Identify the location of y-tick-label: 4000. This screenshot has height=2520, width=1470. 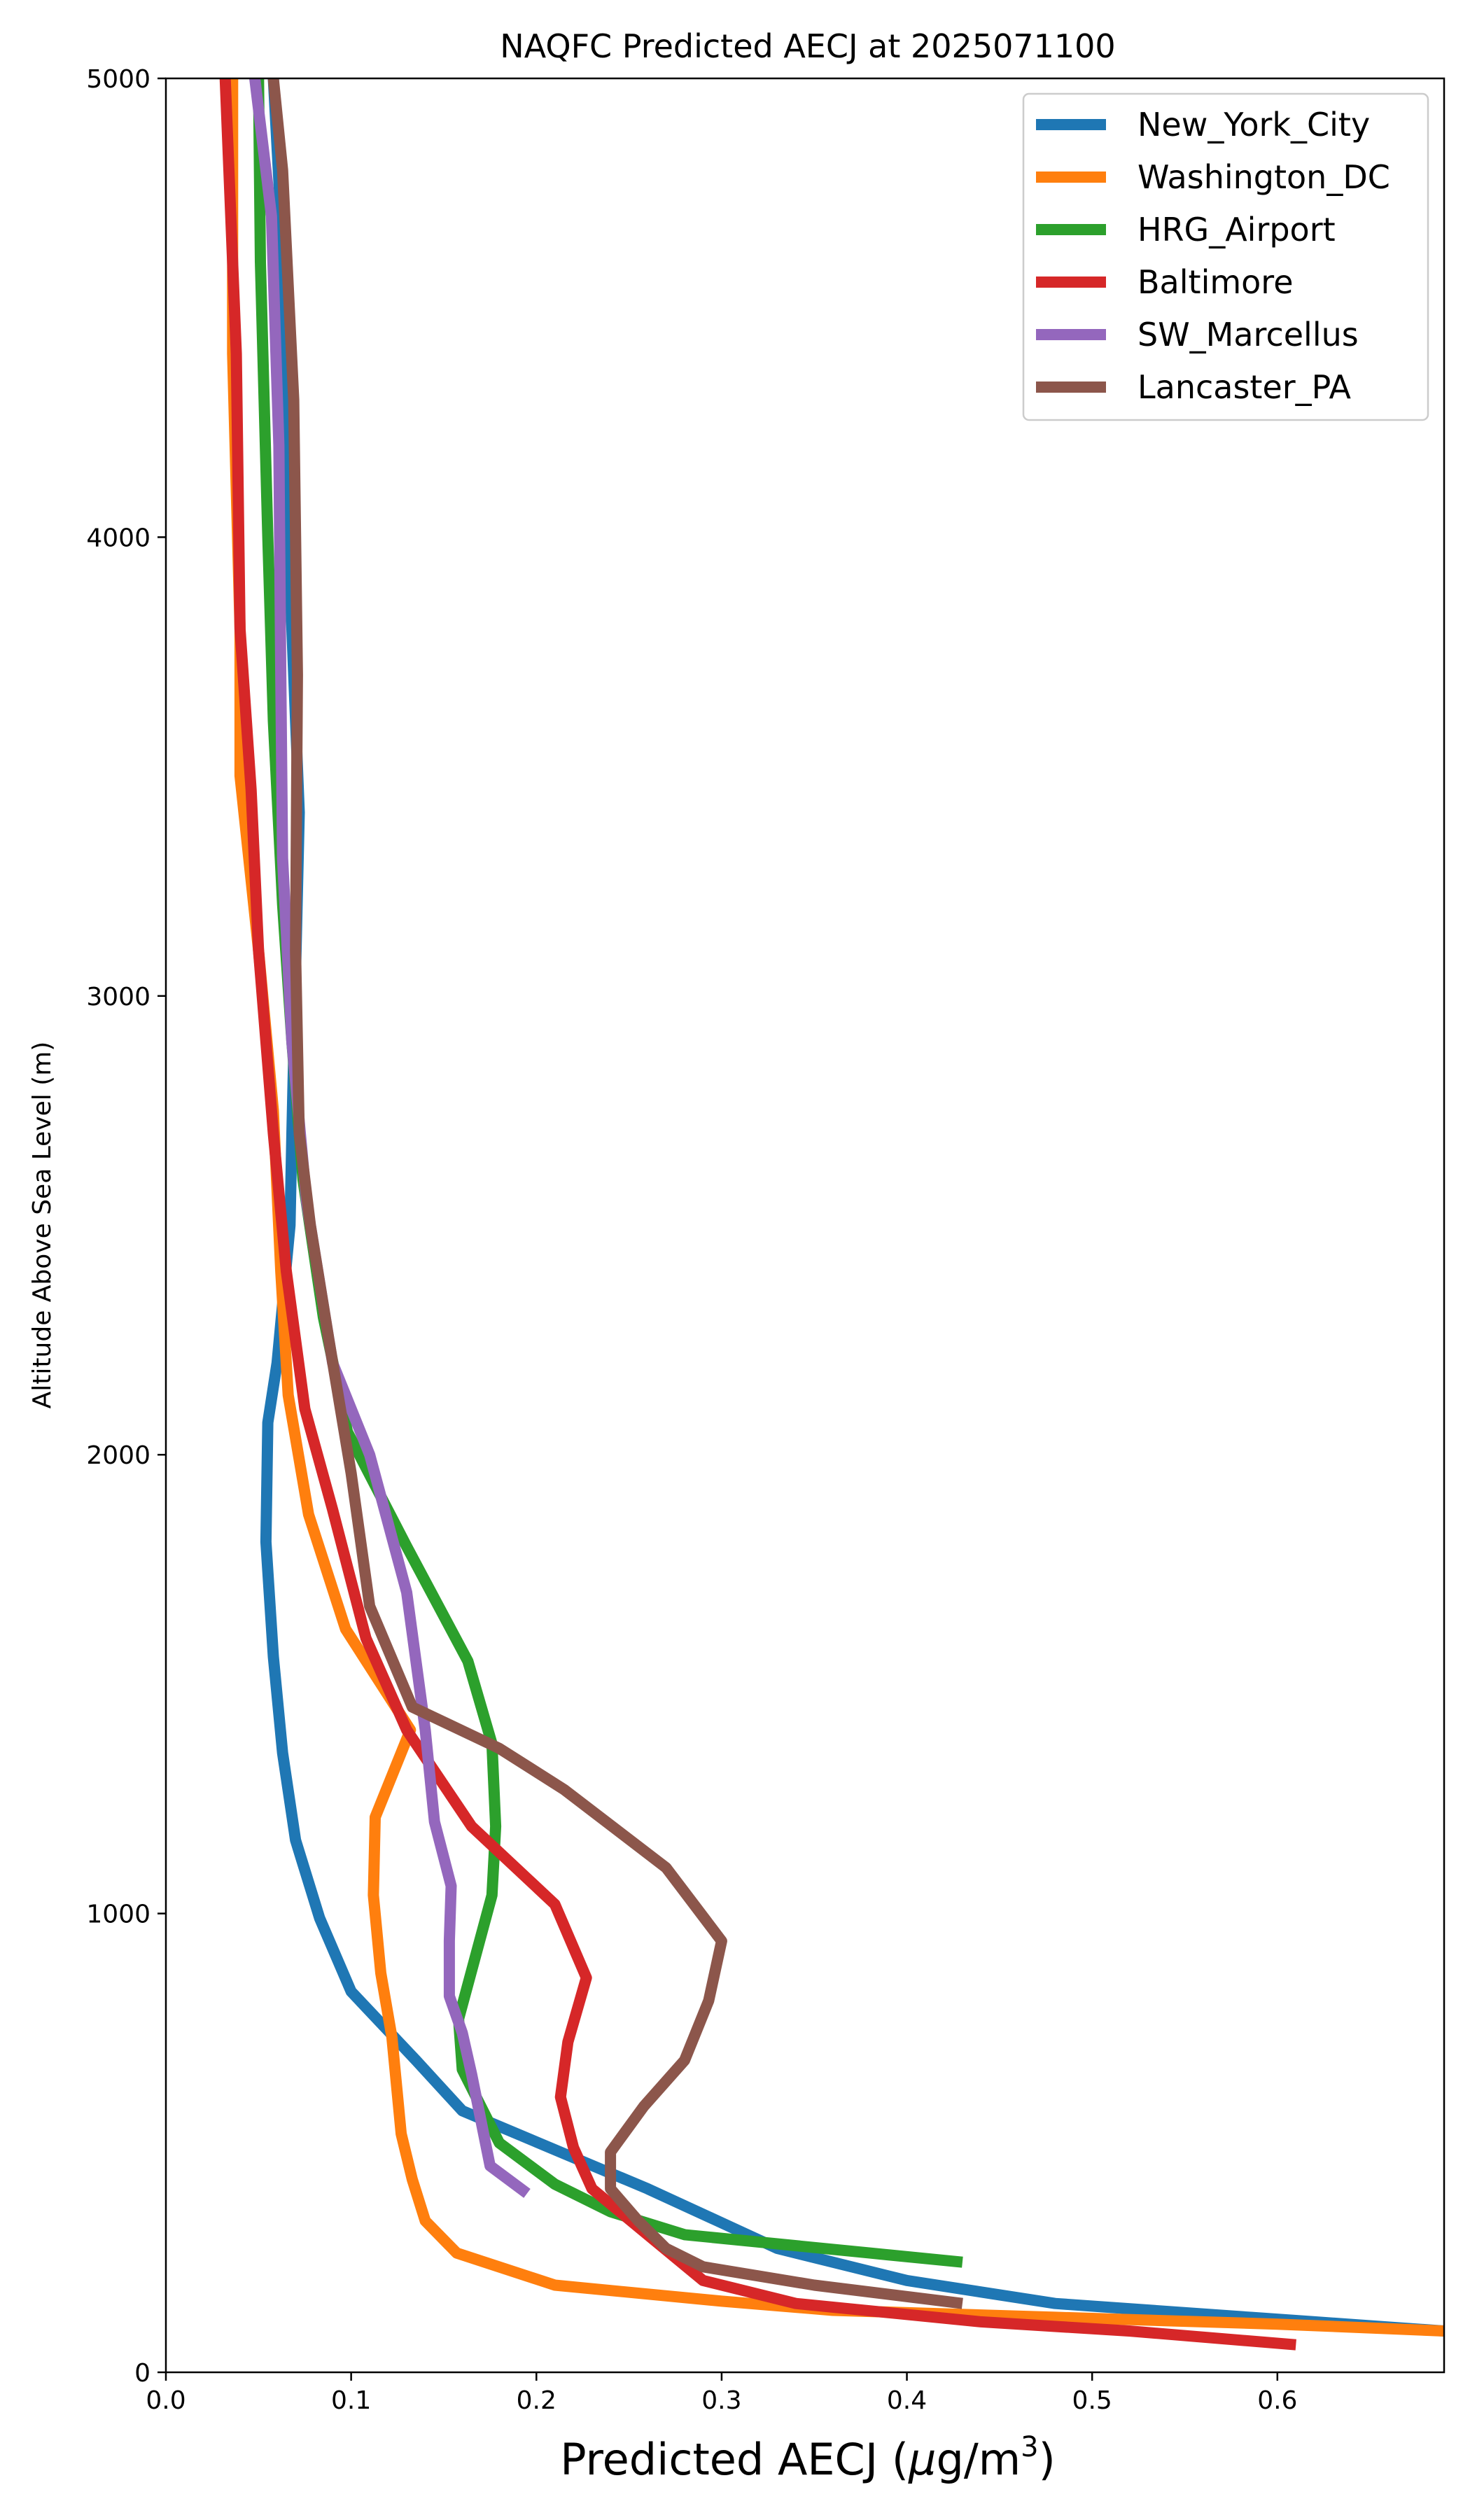
(118, 538).